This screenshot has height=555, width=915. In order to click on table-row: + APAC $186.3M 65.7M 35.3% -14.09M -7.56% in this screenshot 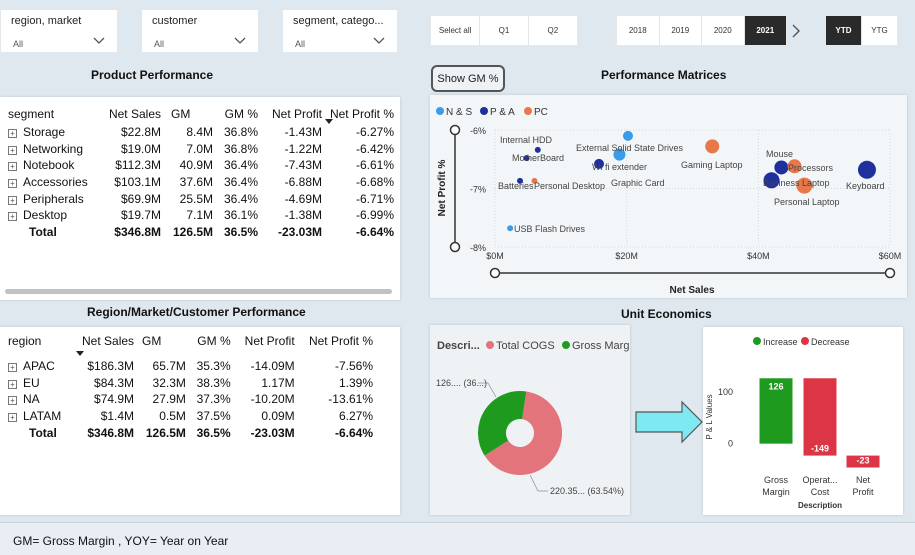, I will do `click(190, 366)`.